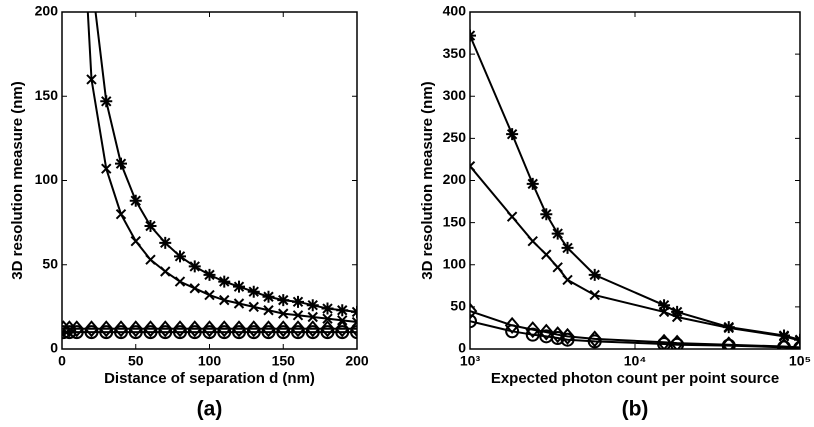 The height and width of the screenshot is (427, 814). What do you see at coordinates (17, 180) in the screenshot?
I see `y-axis-label: 3D resolution measure (nm)` at bounding box center [17, 180].